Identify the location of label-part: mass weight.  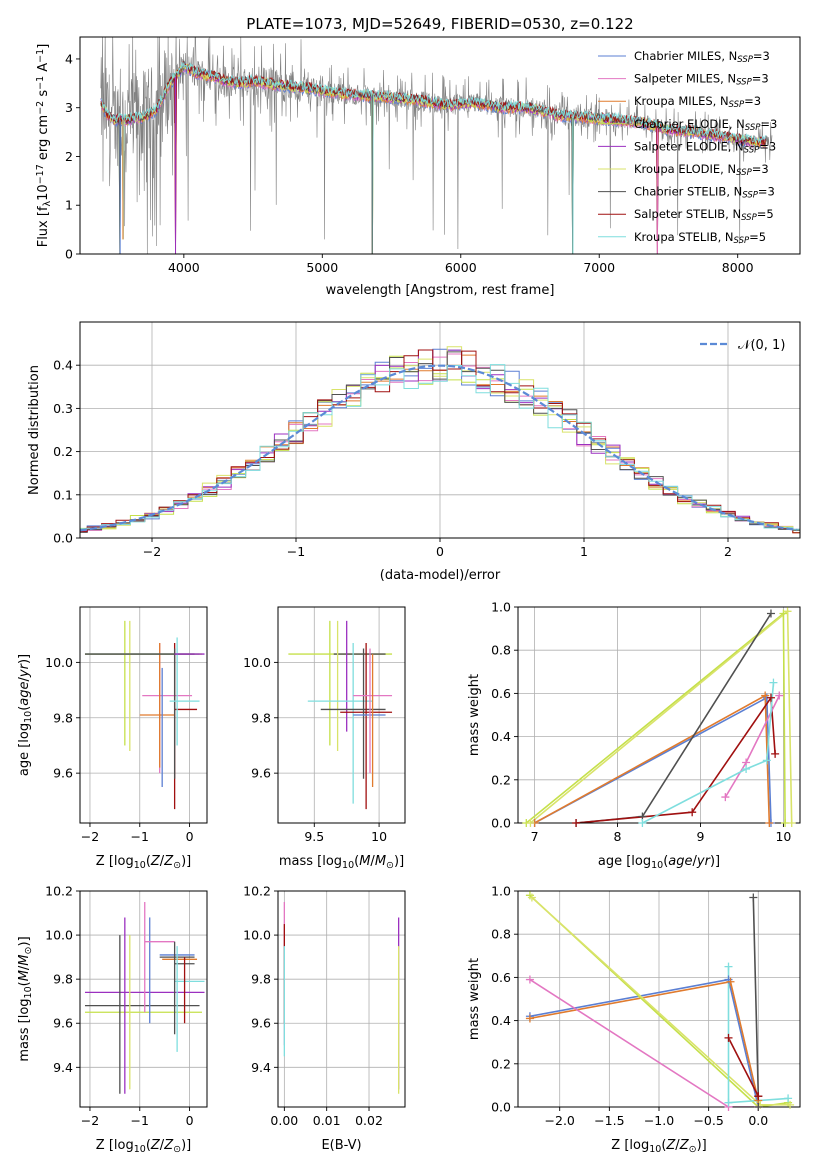
(474, 715).